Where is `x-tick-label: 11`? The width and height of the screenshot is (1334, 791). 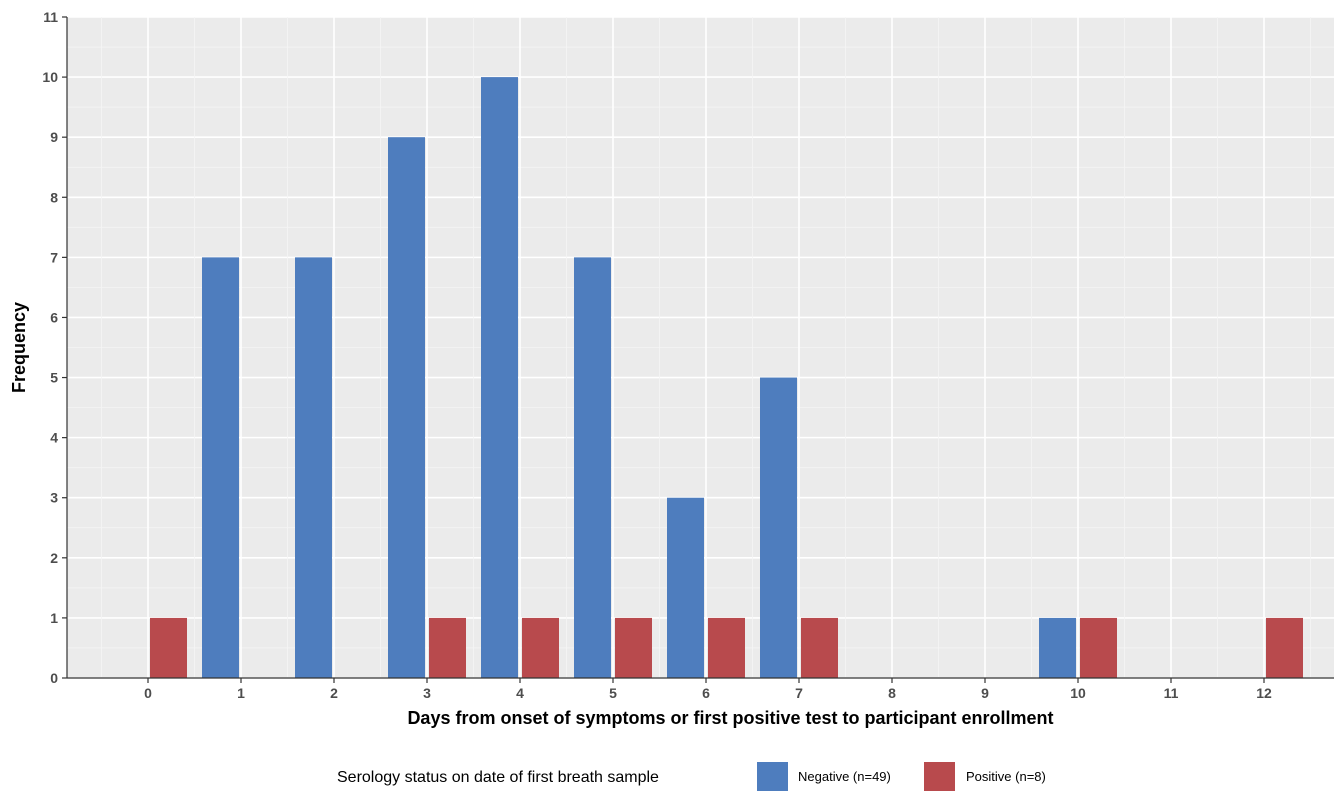
x-tick-label: 11 is located at coordinates (1171, 693).